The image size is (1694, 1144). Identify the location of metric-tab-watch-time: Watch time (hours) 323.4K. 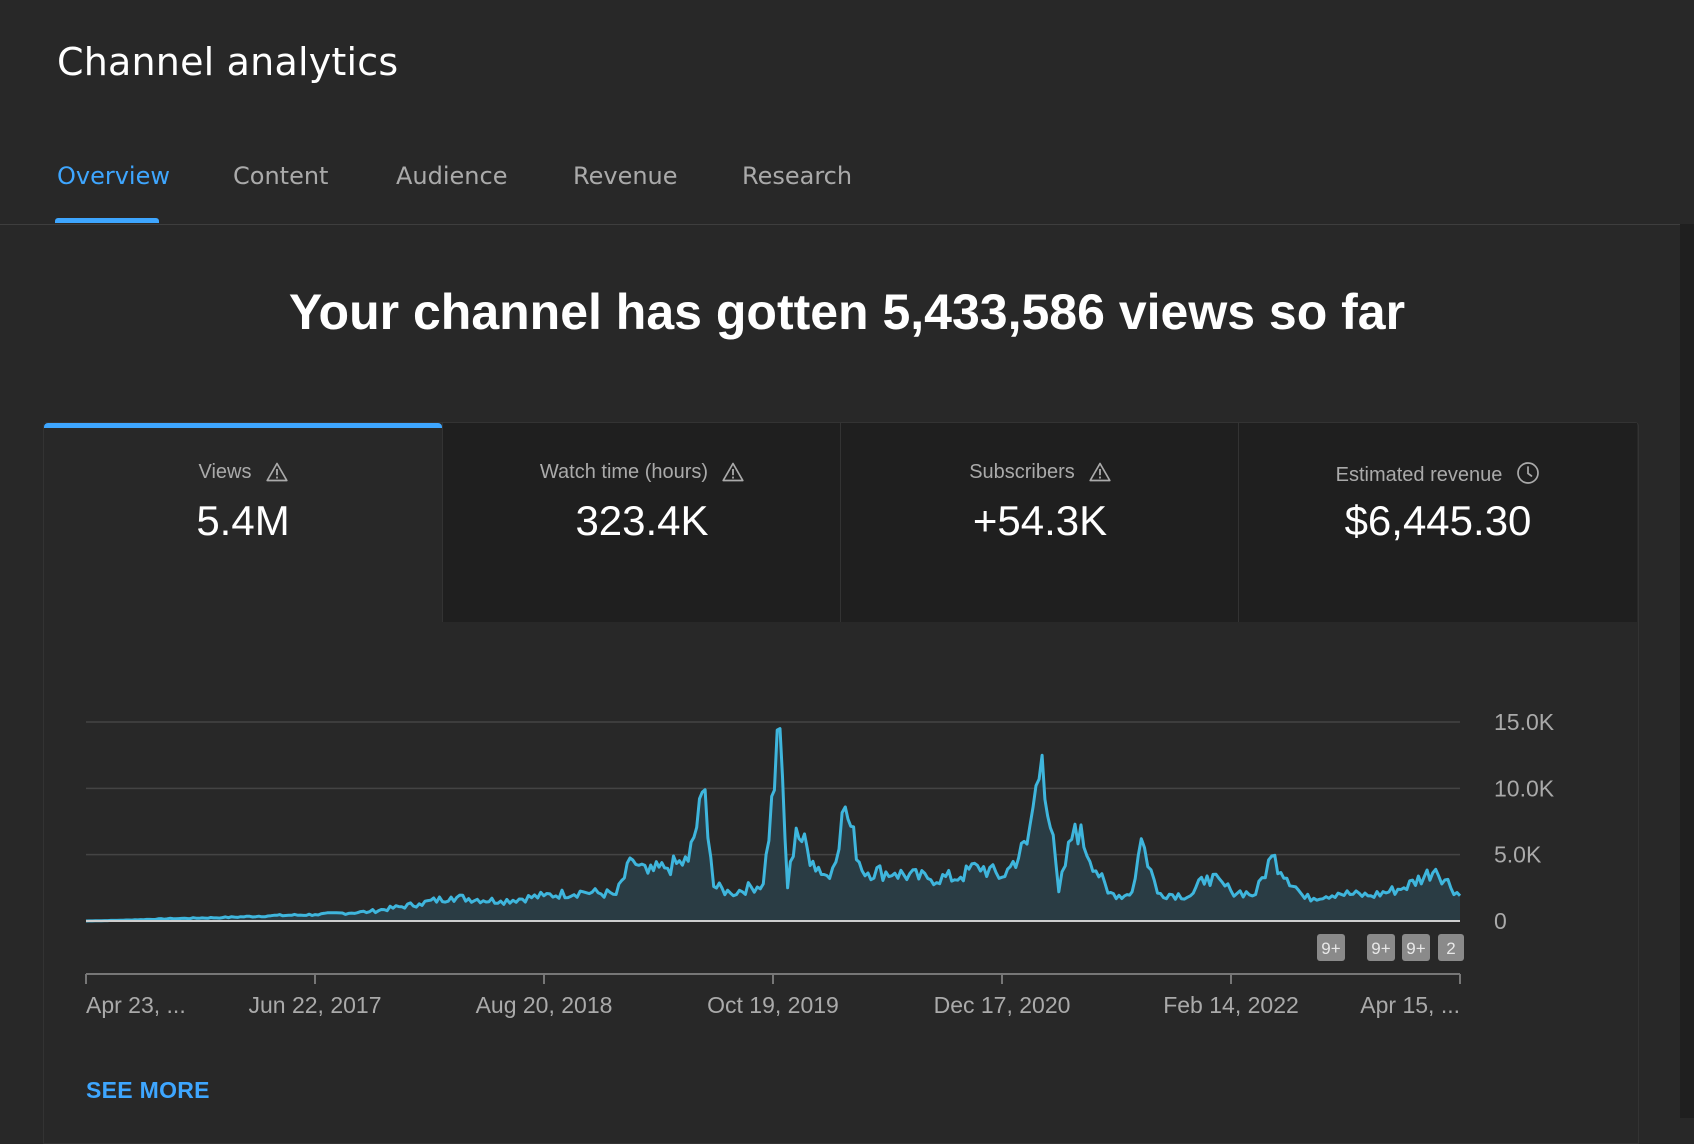
(641, 522).